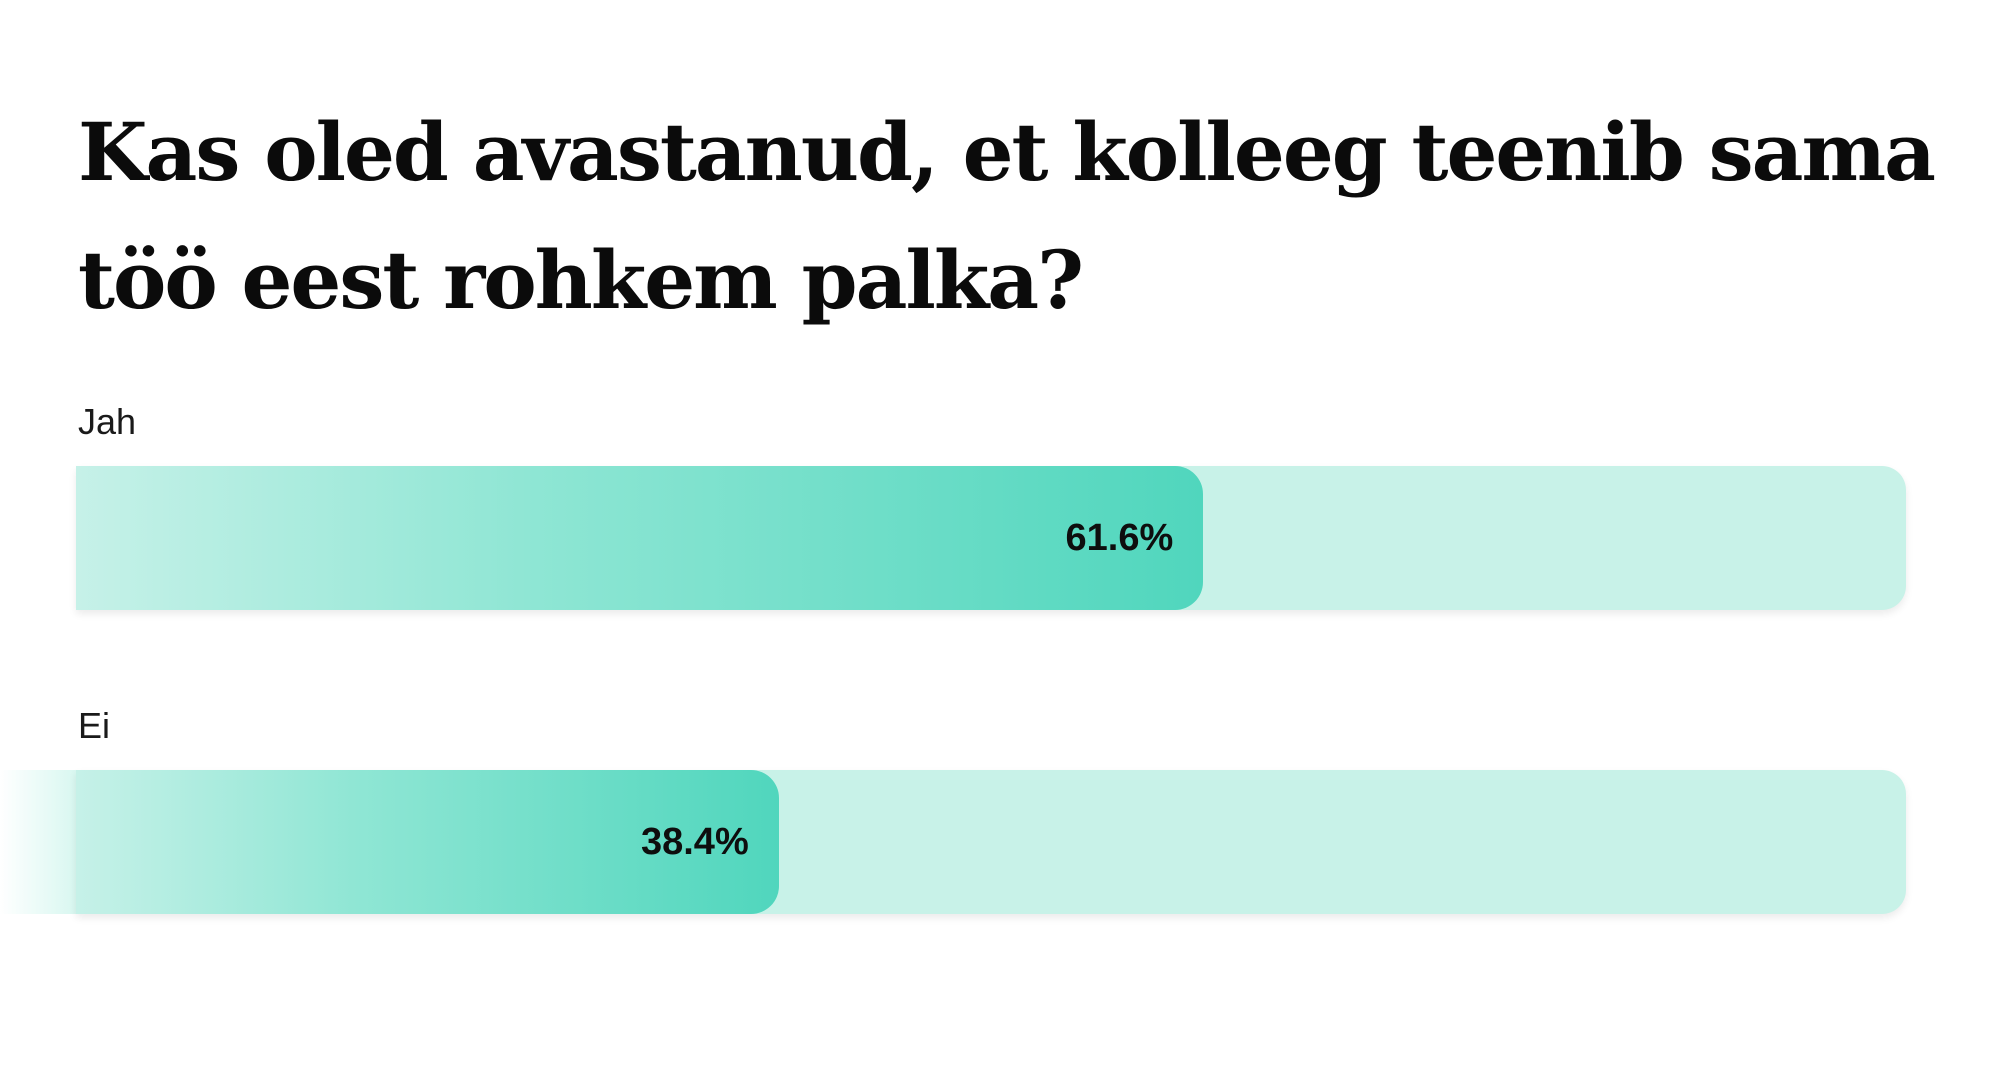 The height and width of the screenshot is (1080, 2008). Describe the element at coordinates (1119, 537) in the screenshot. I see `bar-value-label-0: 61.6%` at that location.